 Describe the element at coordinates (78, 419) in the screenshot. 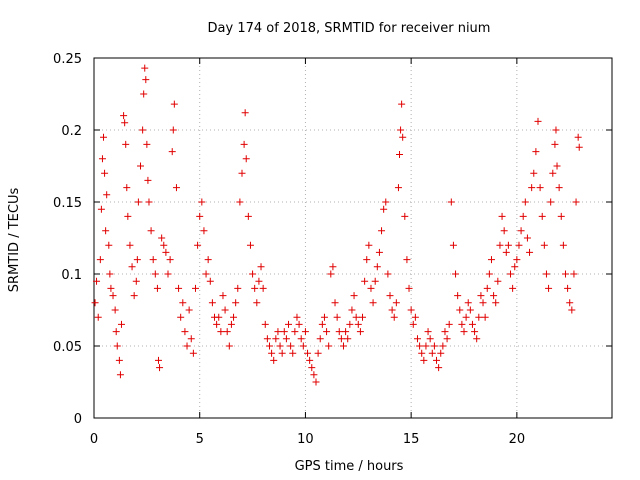

I see `y-tick-label: 0` at that location.